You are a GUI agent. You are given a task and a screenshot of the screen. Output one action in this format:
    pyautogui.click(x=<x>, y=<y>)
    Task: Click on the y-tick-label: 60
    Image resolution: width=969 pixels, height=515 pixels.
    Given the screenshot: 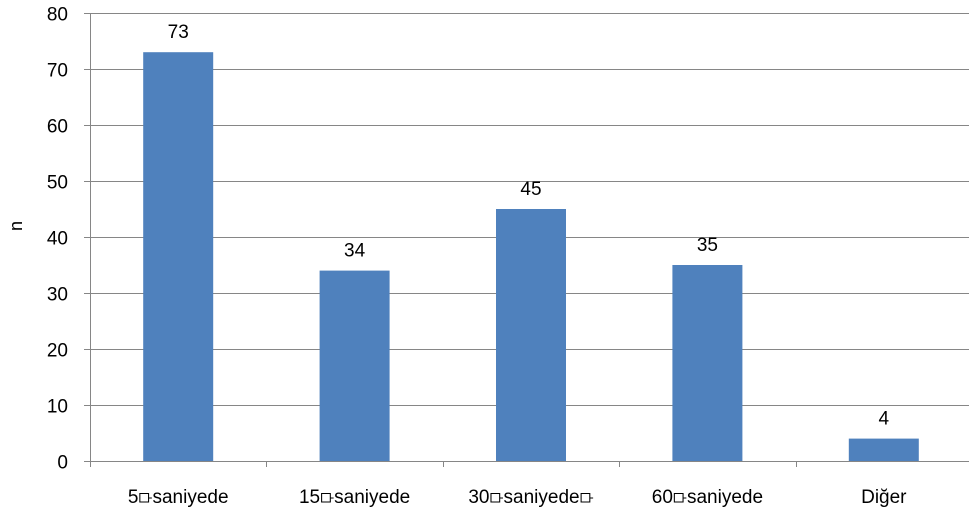 What is the action you would take?
    pyautogui.click(x=57, y=127)
    